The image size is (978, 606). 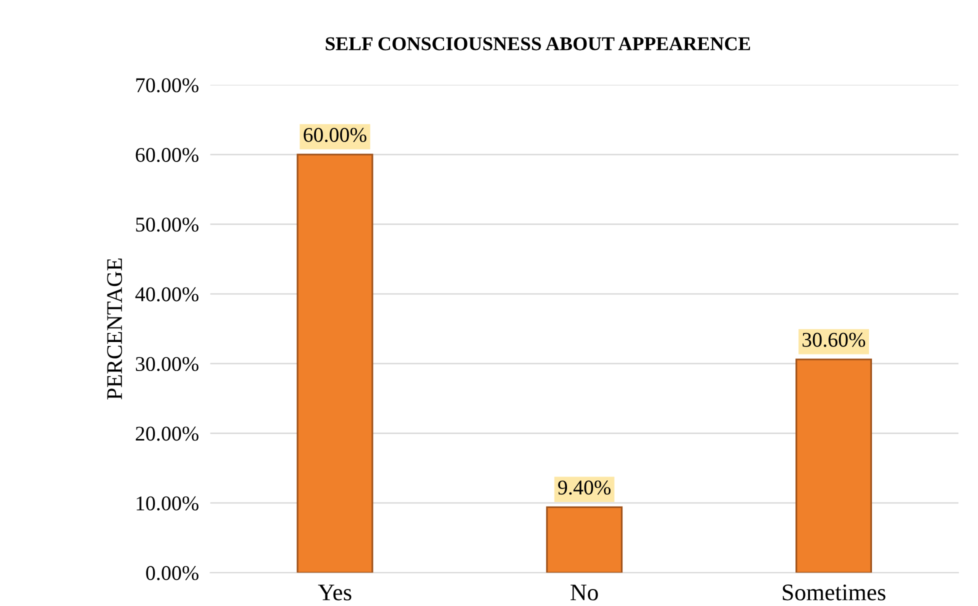 What do you see at coordinates (834, 339) in the screenshot?
I see `data-label: 30.60%` at bounding box center [834, 339].